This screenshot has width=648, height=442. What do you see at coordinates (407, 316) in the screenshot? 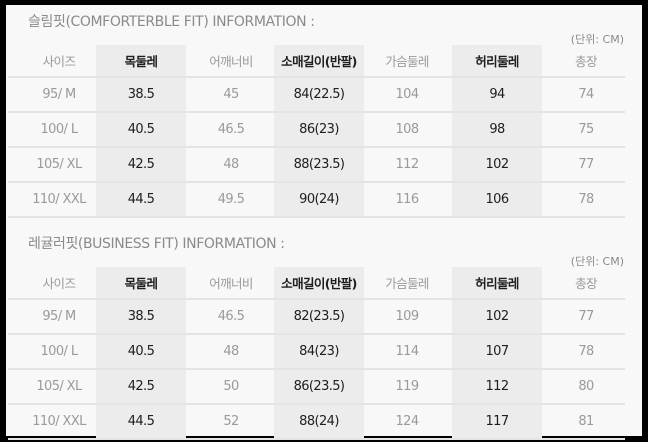
I see `table-cell: 109` at bounding box center [407, 316].